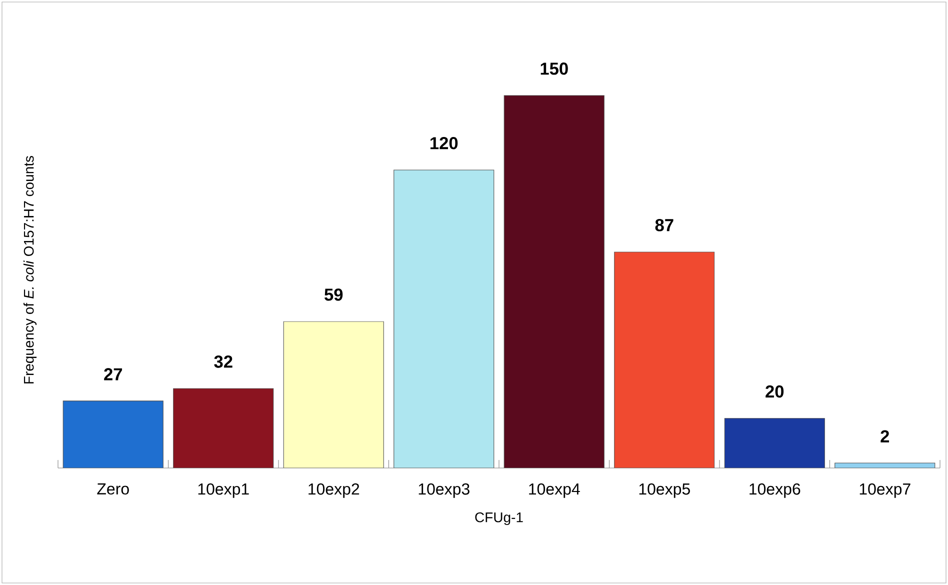  Describe the element at coordinates (223, 490) in the screenshot. I see `x-tick-label: 10exp1` at that location.